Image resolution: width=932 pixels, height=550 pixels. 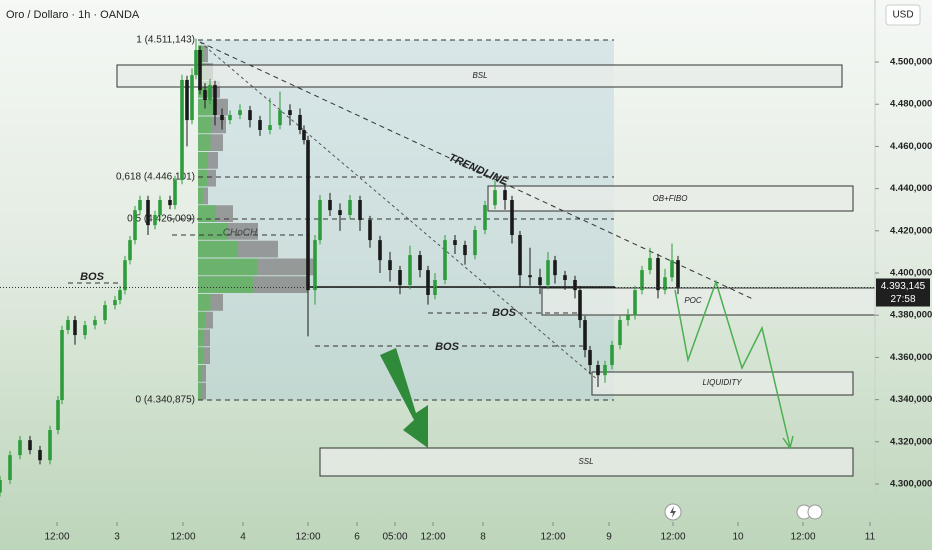 I want to click on fib-label: 1 (4.511,143), so click(x=165, y=40).